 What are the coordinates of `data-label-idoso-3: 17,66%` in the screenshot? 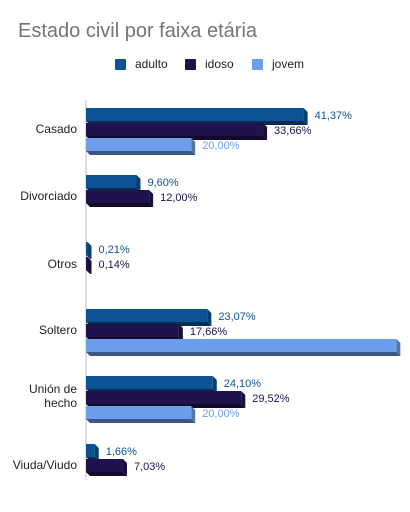 It's located at (209, 332).